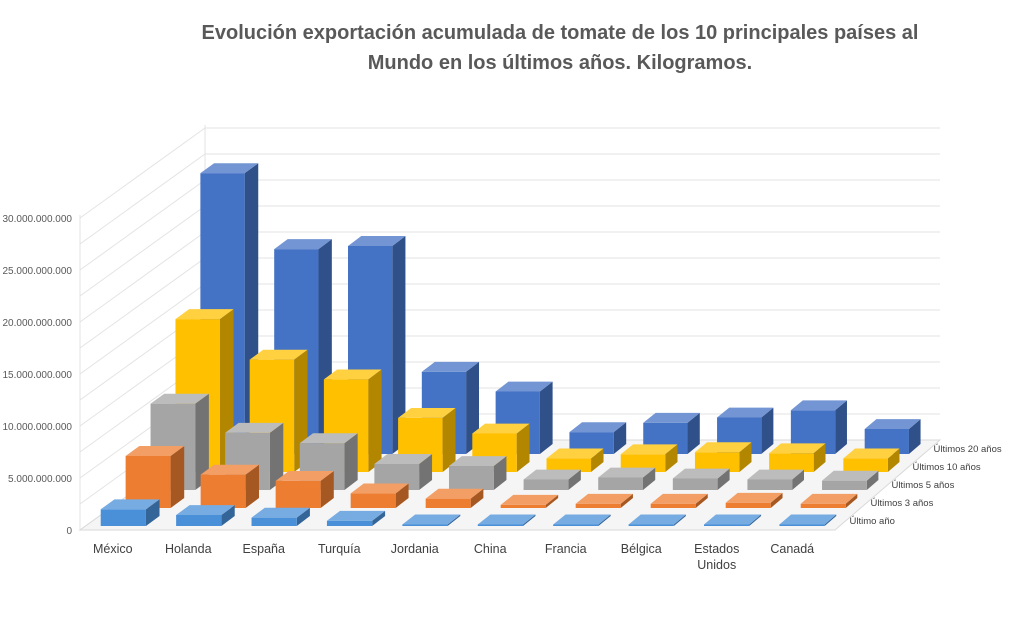 The image size is (1024, 637). I want to click on series-label: Últimos 5 años, so click(923, 485).